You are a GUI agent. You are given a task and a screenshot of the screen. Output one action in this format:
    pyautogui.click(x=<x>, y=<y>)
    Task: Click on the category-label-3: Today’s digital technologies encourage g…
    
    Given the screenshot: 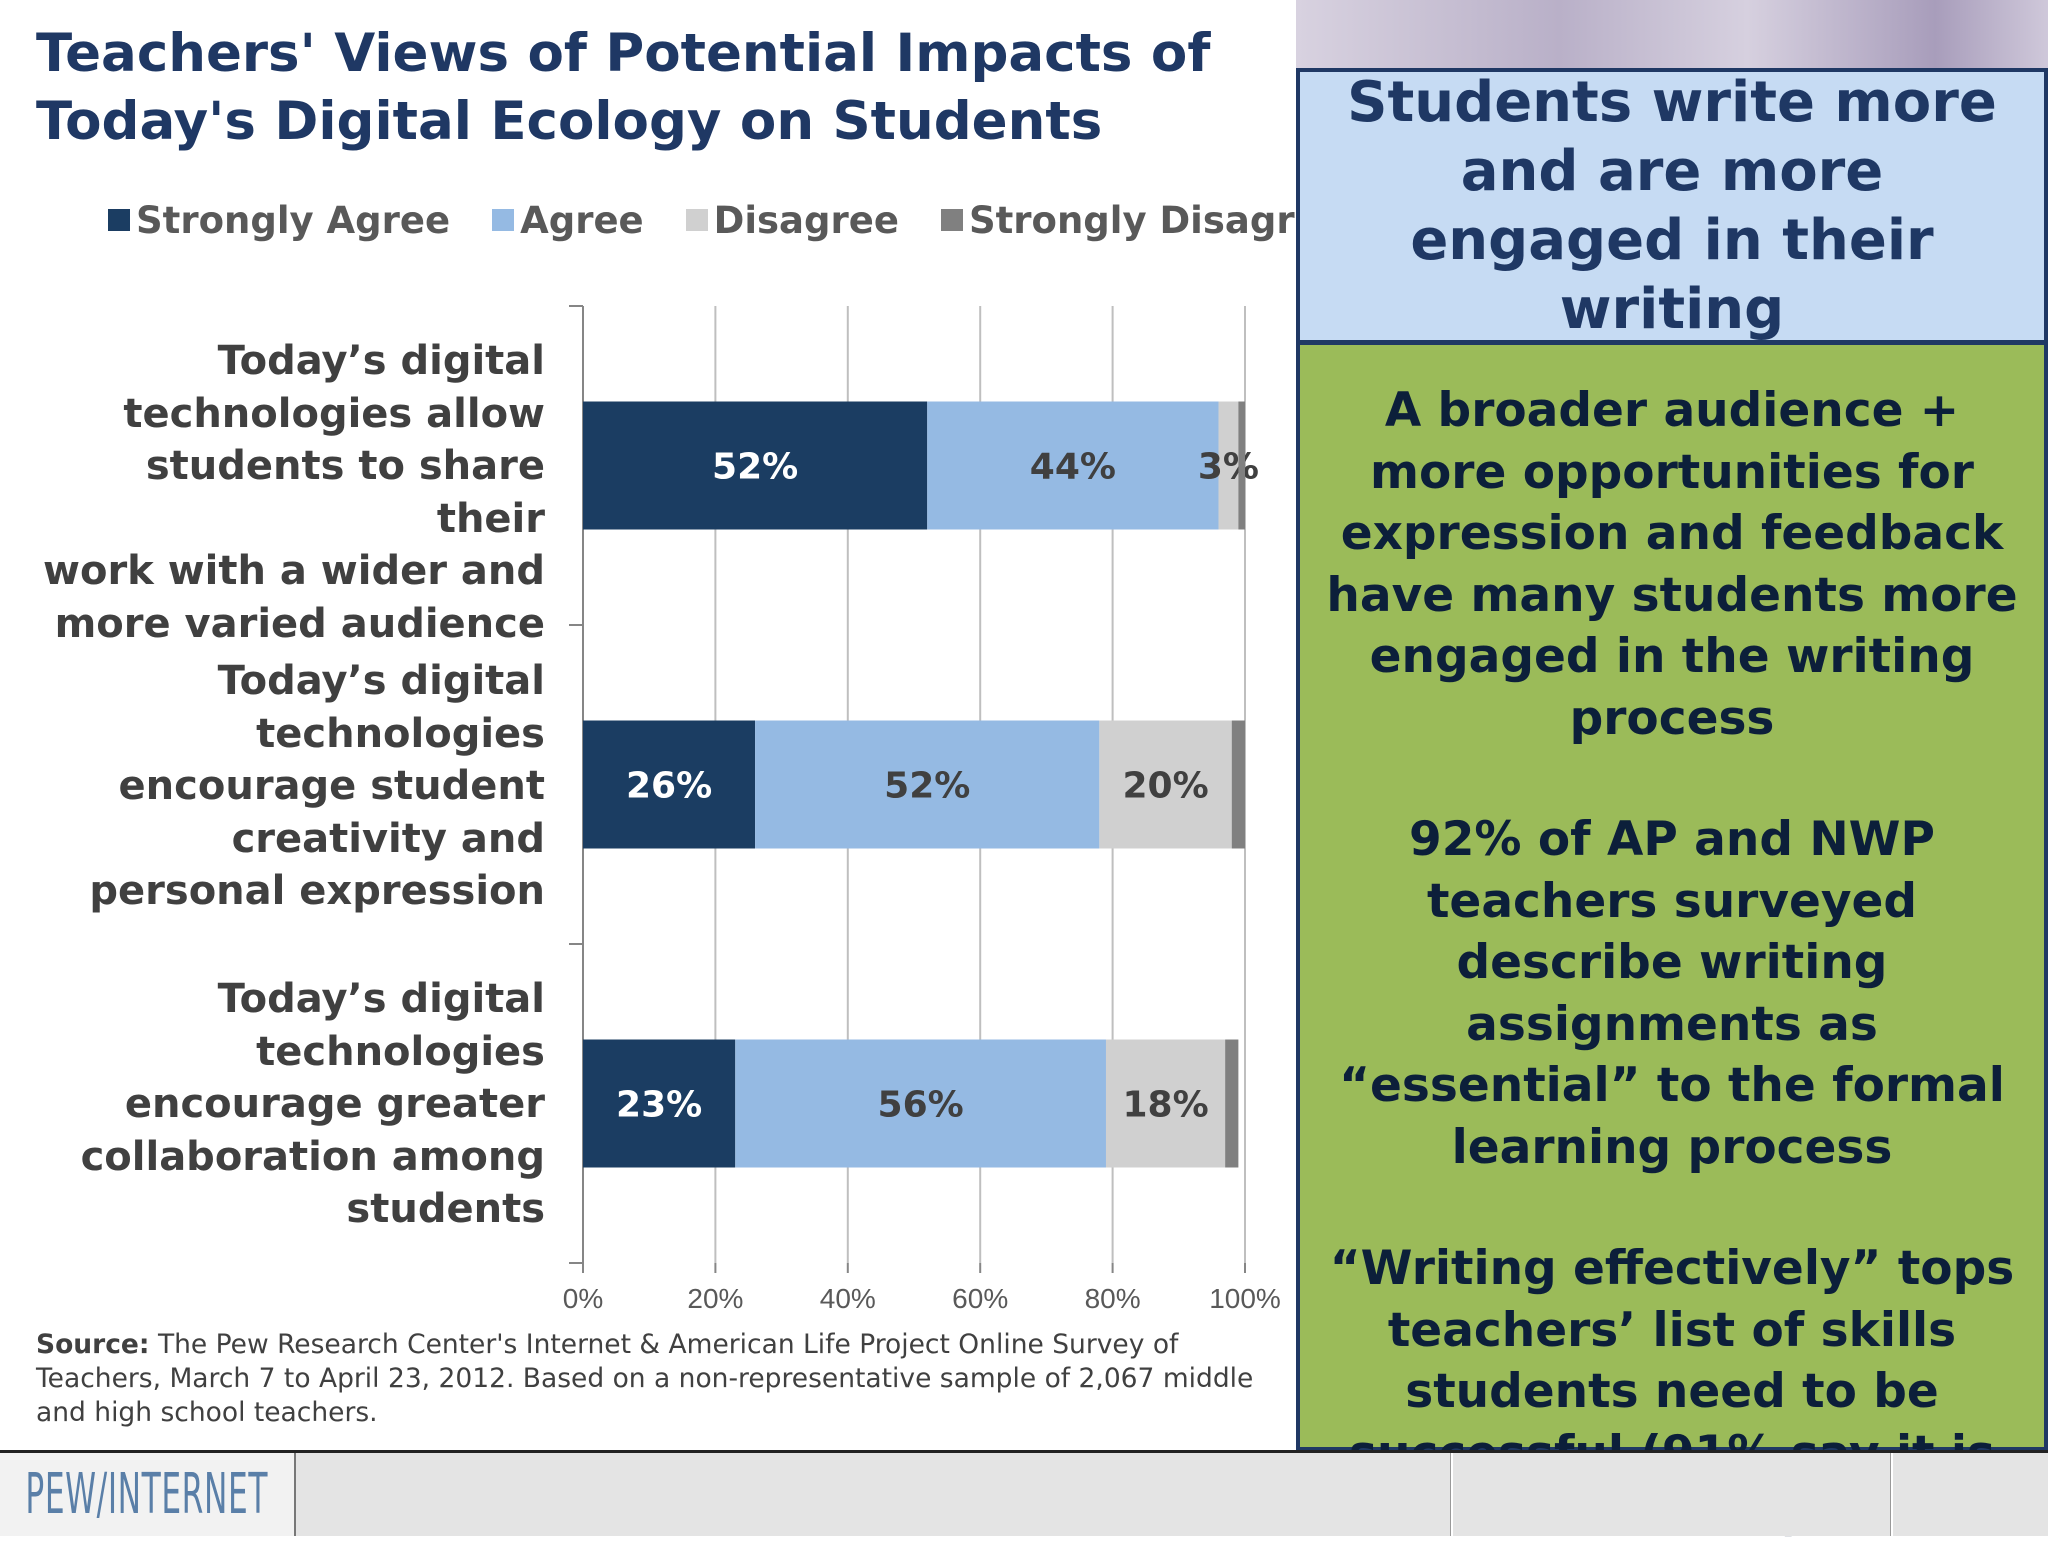 What is the action you would take?
    pyautogui.click(x=292, y=1104)
    